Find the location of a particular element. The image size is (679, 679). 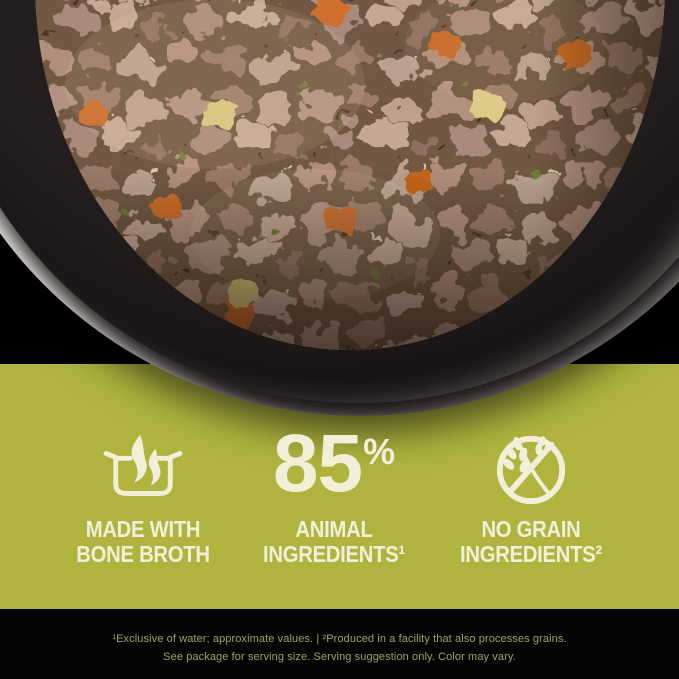

benefit-animal-ingredients: 85% ANIMAL INGREDIENTS¹ is located at coordinates (334, 495).